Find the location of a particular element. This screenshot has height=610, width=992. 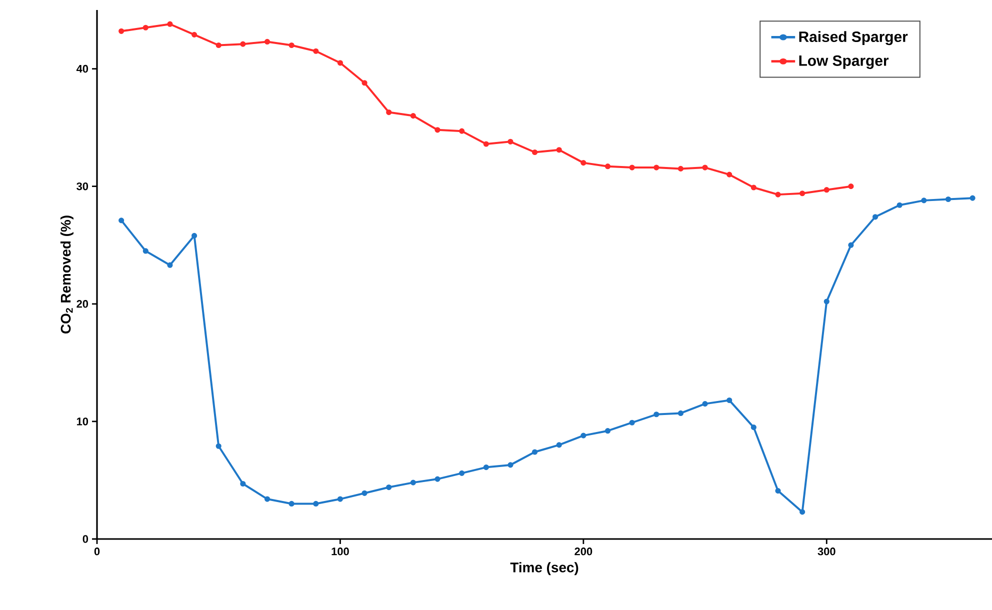

x-axis-title: Time (sec) is located at coordinates (544, 569).